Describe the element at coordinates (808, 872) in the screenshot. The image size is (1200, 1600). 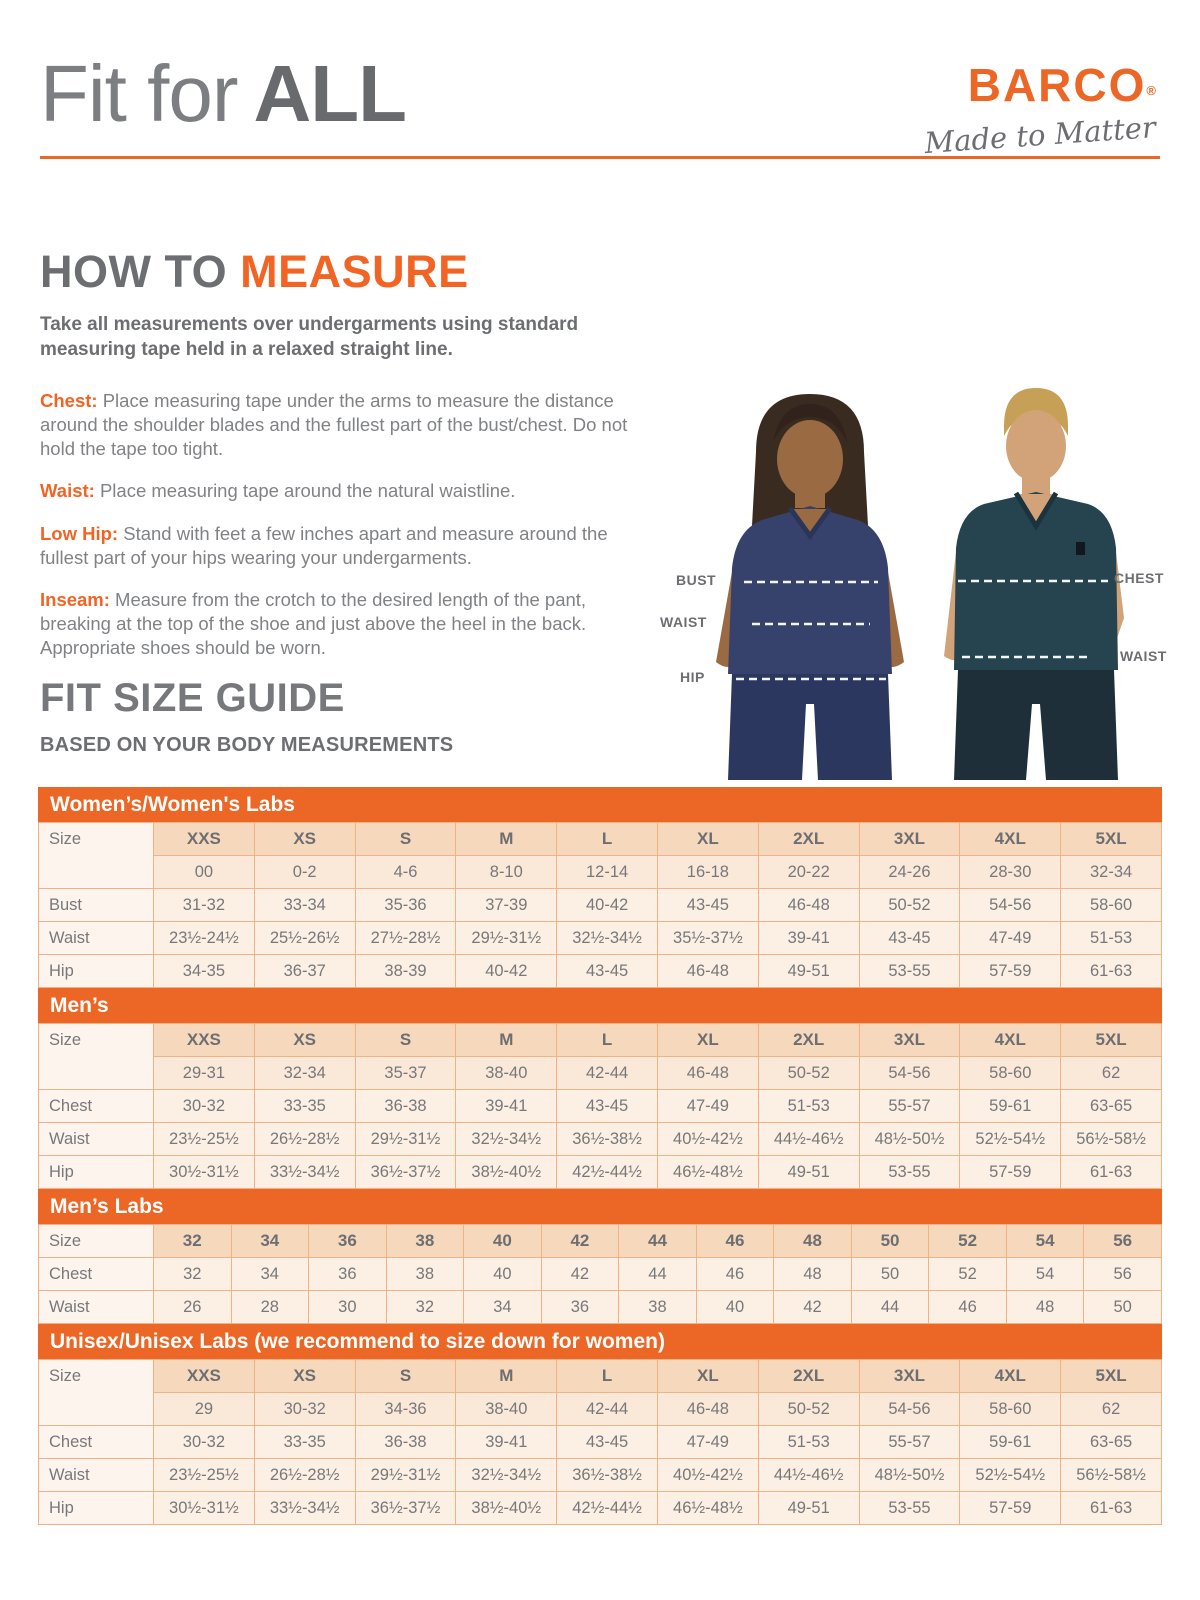
I see `size-value-cell: 20-22` at that location.